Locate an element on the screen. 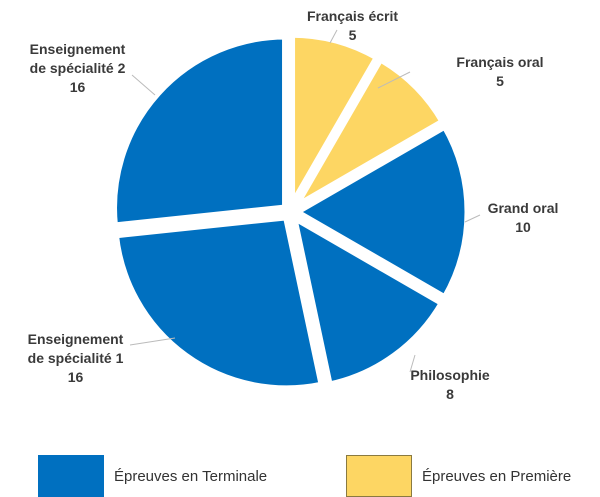  label-specialite-2: Enseignement de spécialité 2 16 is located at coordinates (77, 68).